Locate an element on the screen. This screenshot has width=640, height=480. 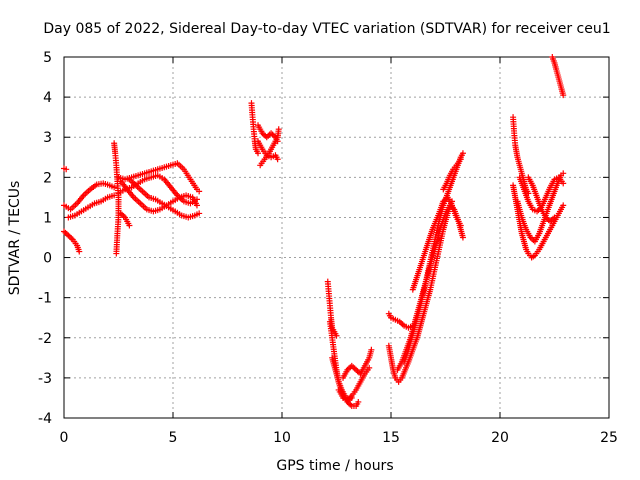
x-axis-label: GPS time / hours is located at coordinates (334, 466).